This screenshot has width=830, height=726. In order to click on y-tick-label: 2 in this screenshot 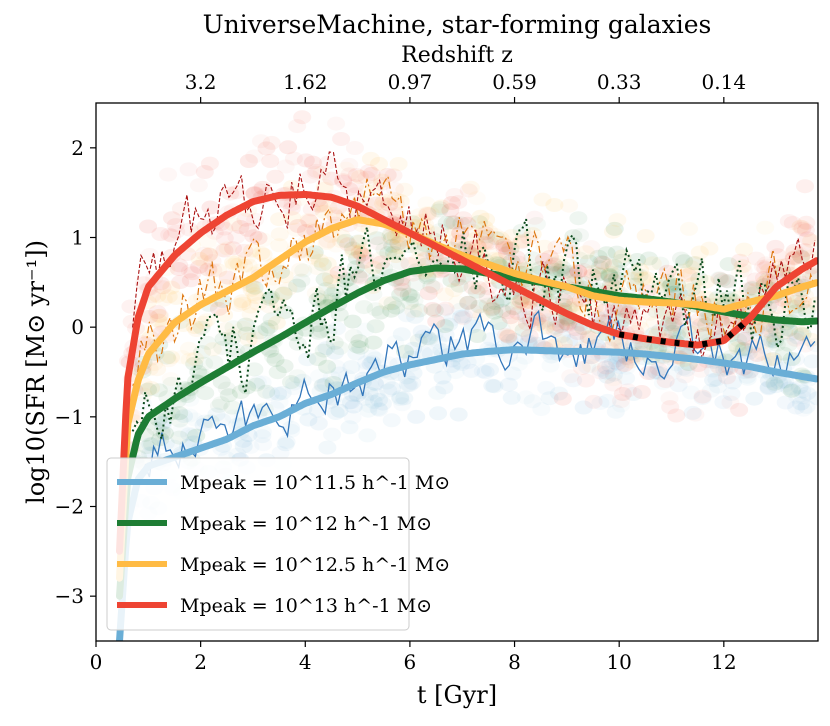, I will do `click(77, 148)`.